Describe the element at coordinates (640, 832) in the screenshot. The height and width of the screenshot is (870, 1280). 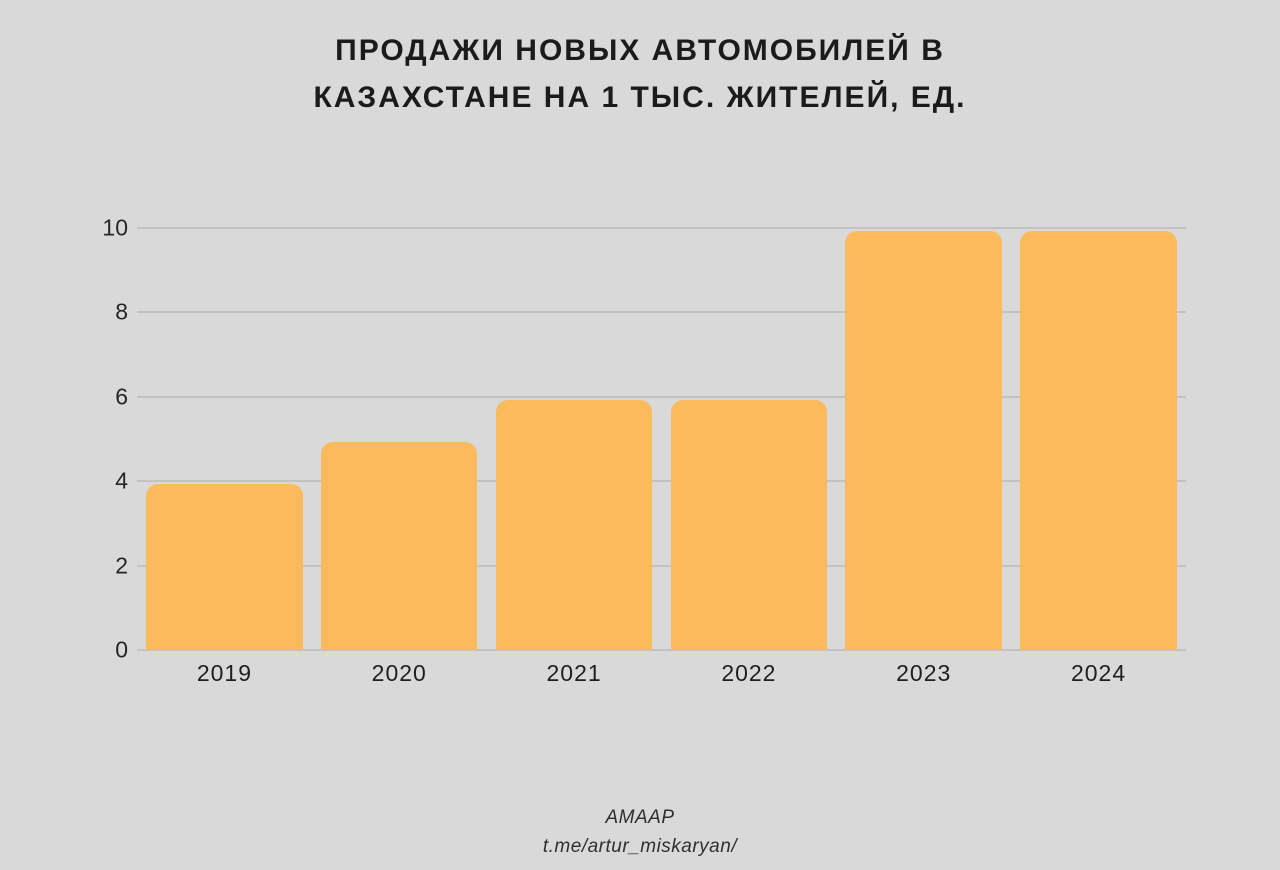
I see `footer: AMAAP t.me/artur_miskaryan/` at that location.